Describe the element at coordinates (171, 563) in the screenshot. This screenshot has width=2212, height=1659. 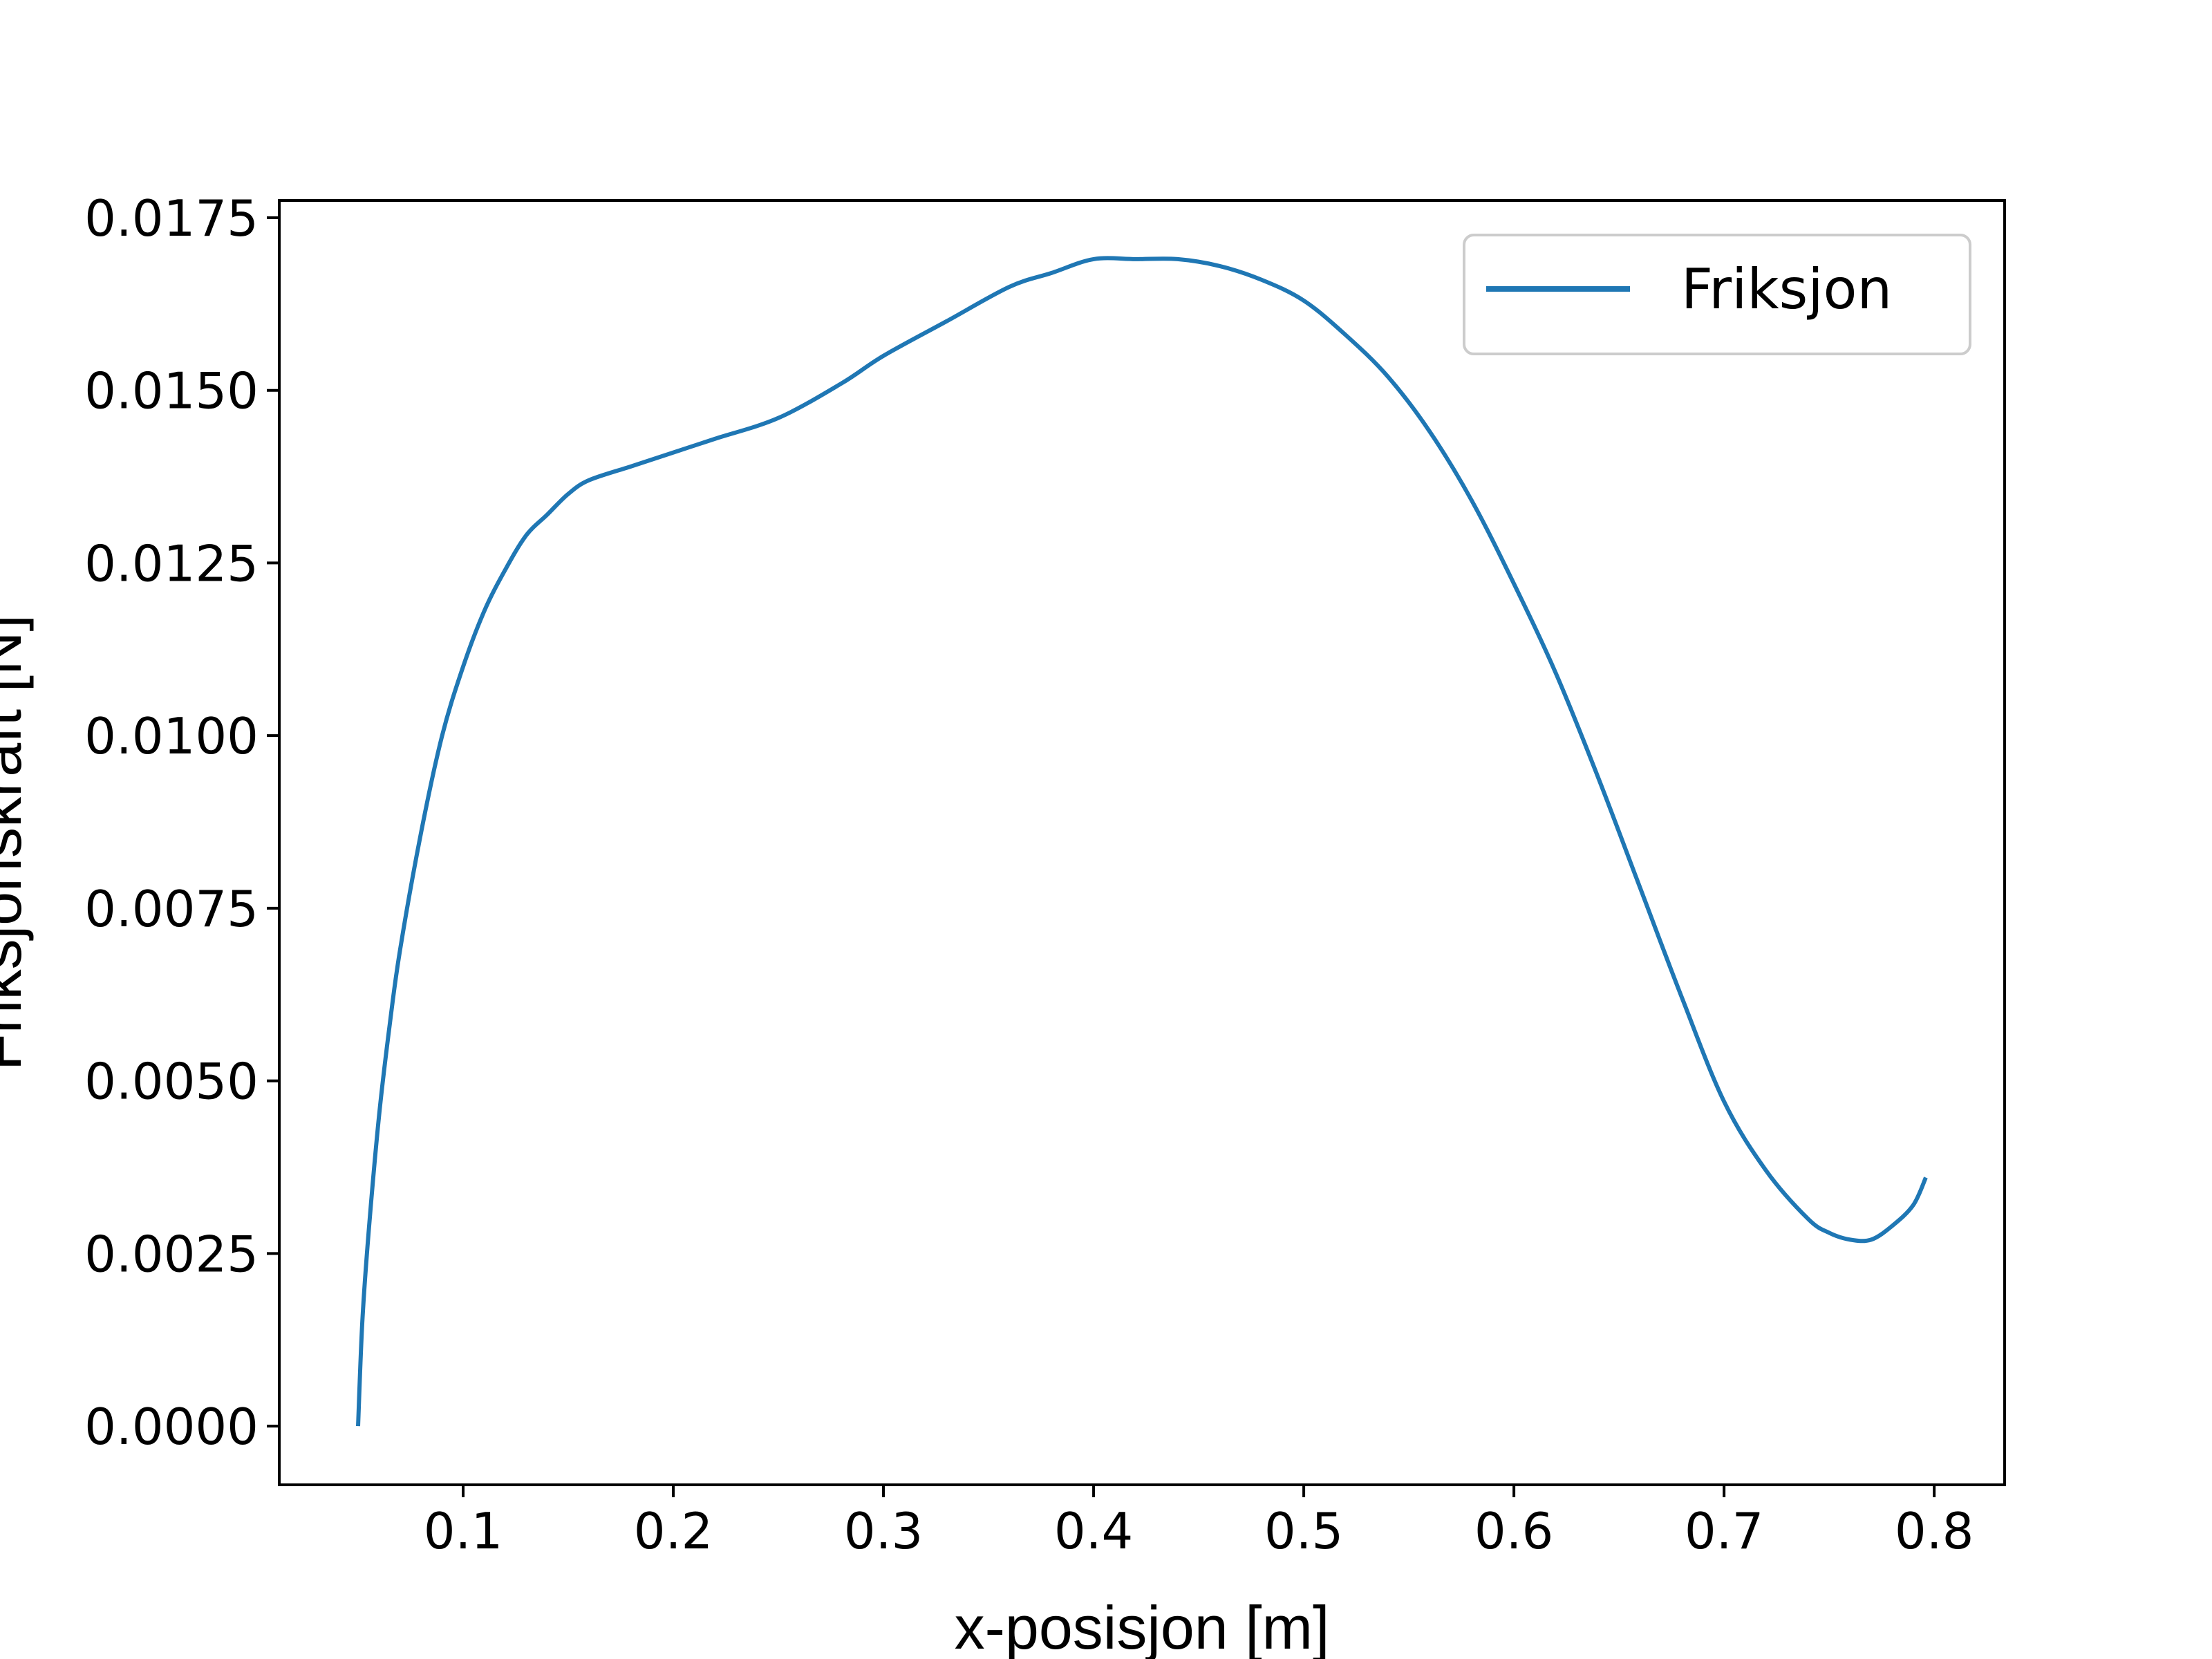
I see `y-tick-label: 0.0125` at that location.